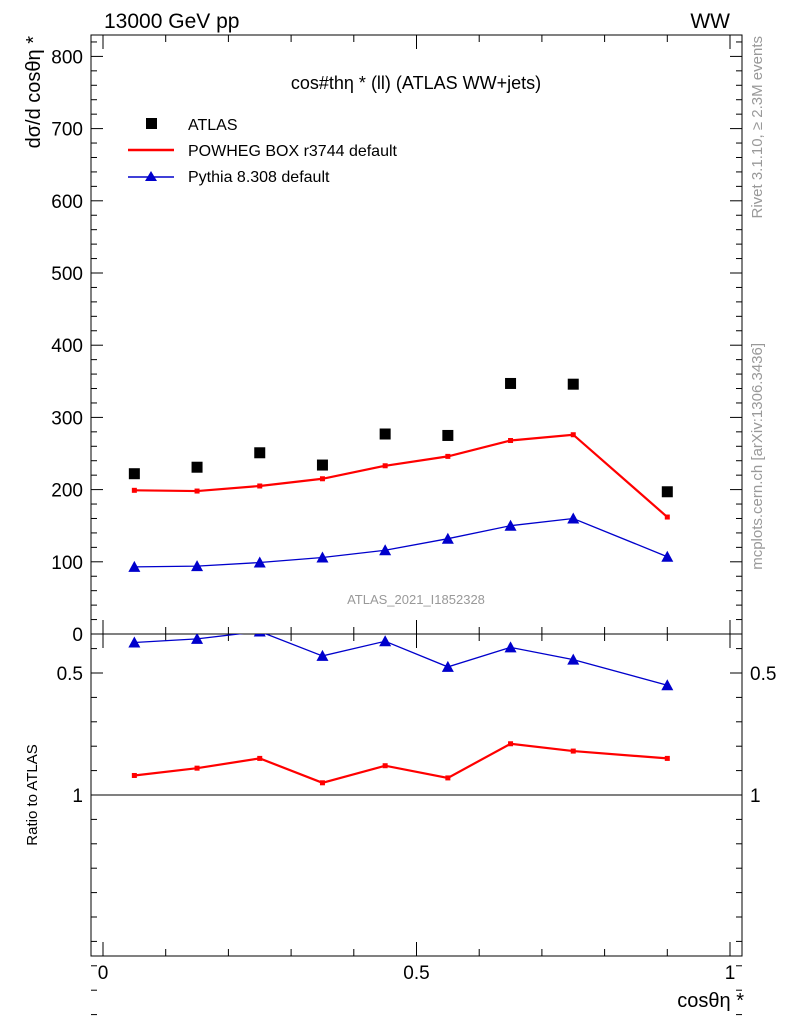 The width and height of the screenshot is (786, 1024). What do you see at coordinates (710, 1001) in the screenshot?
I see `x-axis-title: cosθη *` at bounding box center [710, 1001].